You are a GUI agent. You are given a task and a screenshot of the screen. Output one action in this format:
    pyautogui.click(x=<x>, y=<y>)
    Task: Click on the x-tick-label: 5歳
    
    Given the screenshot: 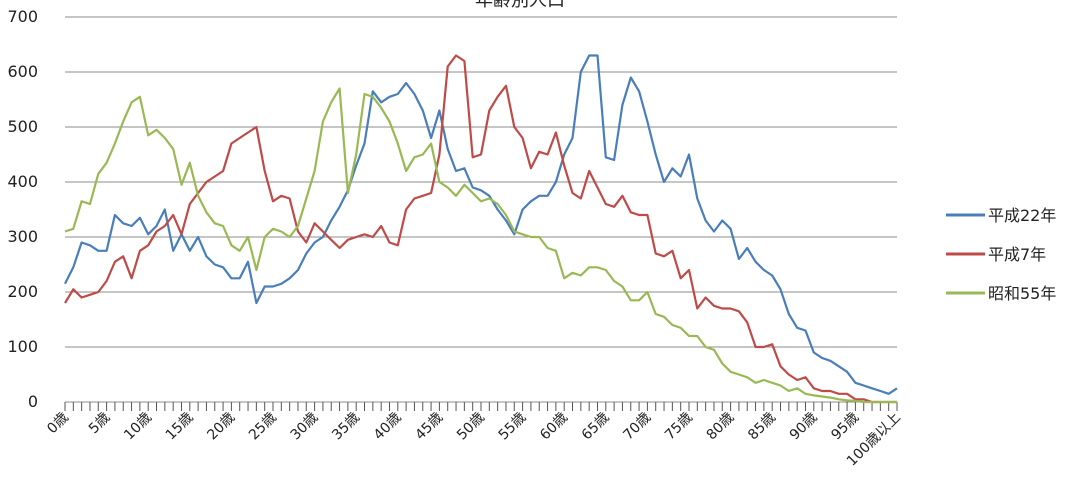 What is the action you would take?
    pyautogui.click(x=100, y=424)
    